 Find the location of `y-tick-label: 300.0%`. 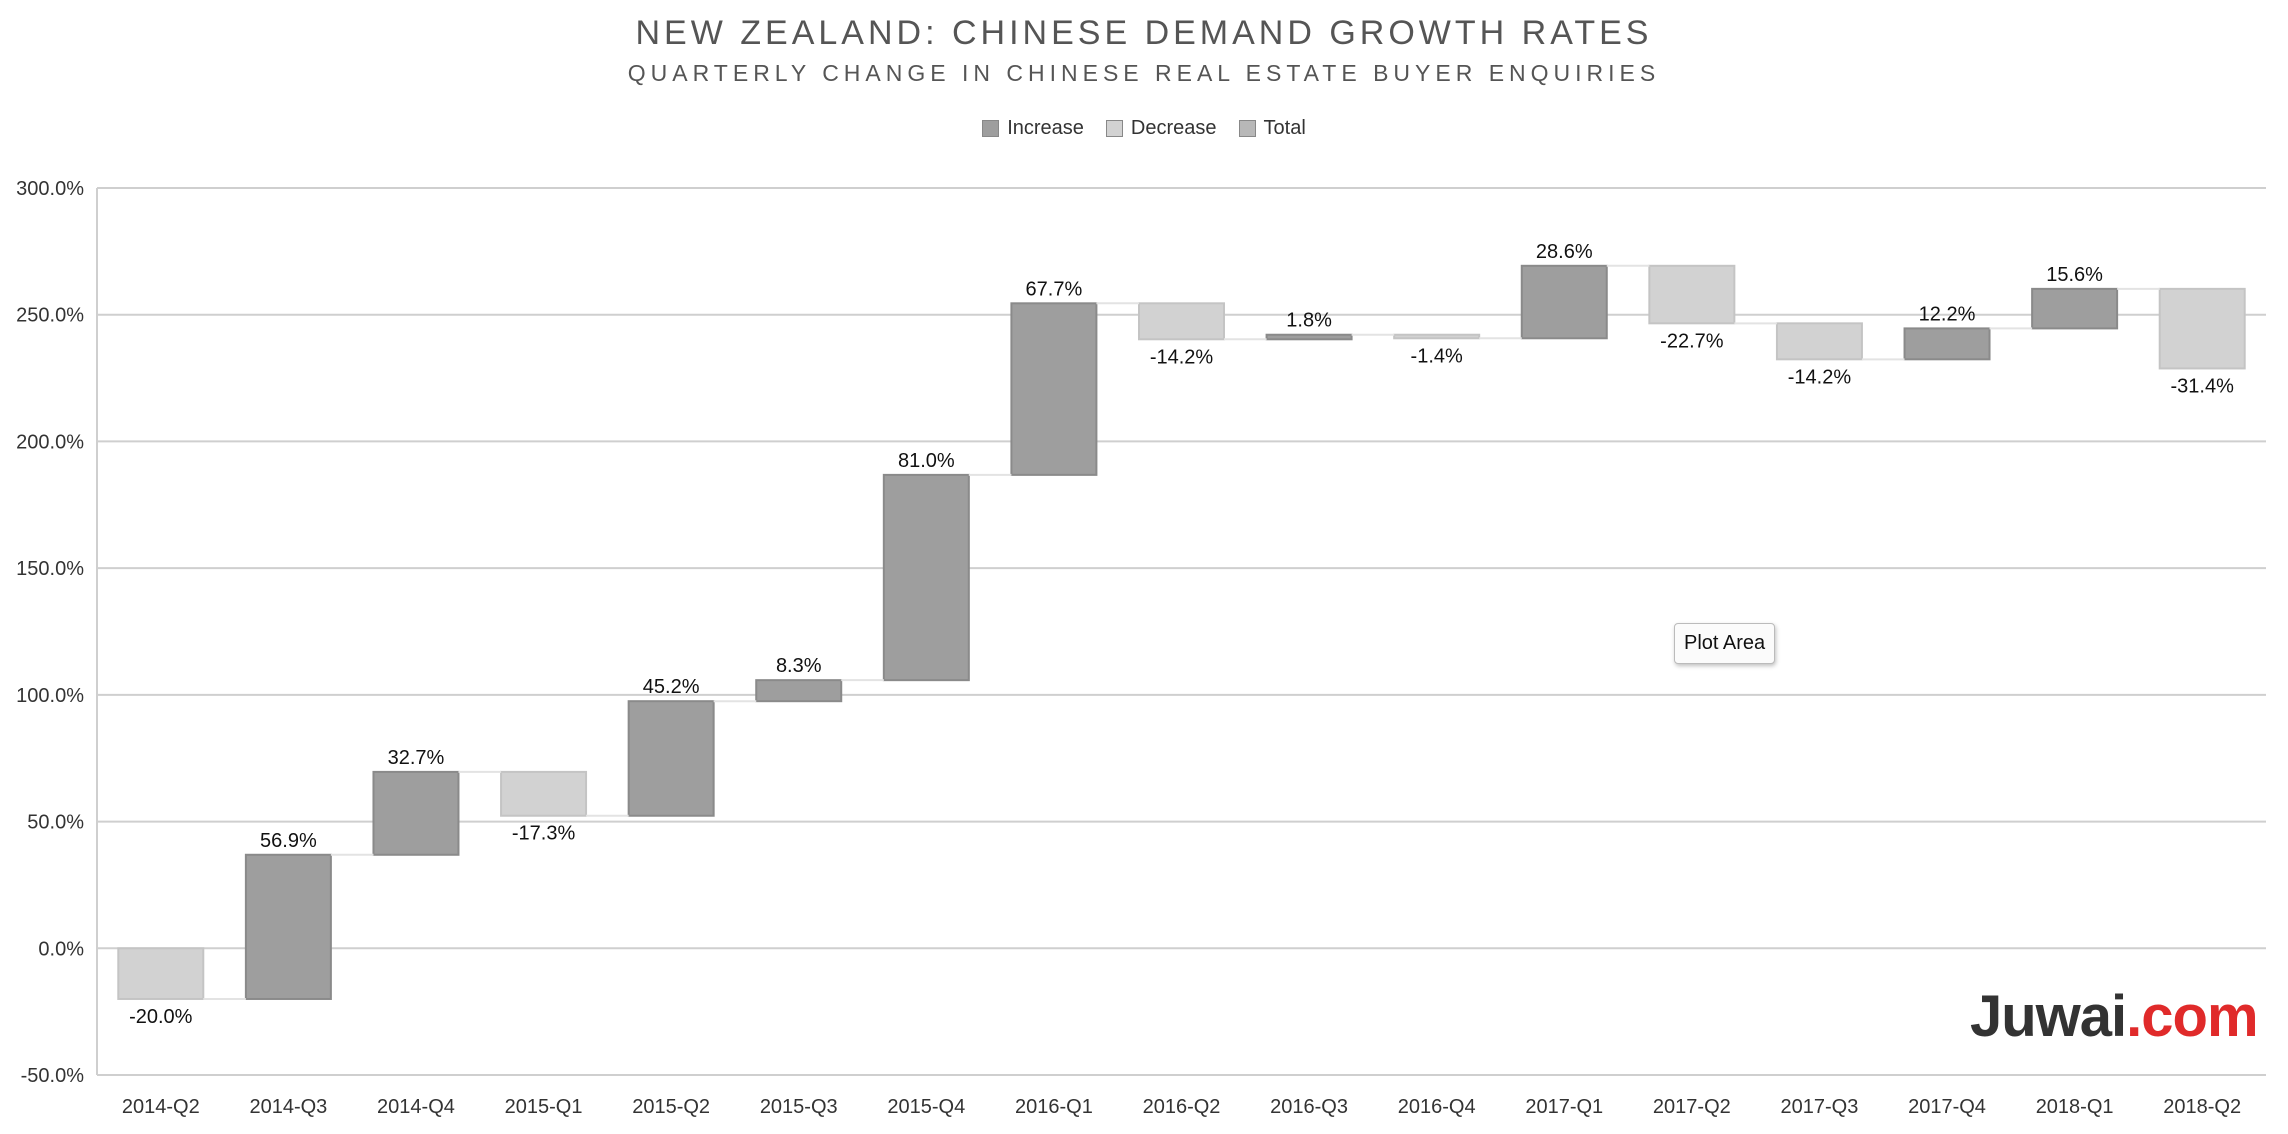

y-tick-label: 300.0% is located at coordinates (50, 189).